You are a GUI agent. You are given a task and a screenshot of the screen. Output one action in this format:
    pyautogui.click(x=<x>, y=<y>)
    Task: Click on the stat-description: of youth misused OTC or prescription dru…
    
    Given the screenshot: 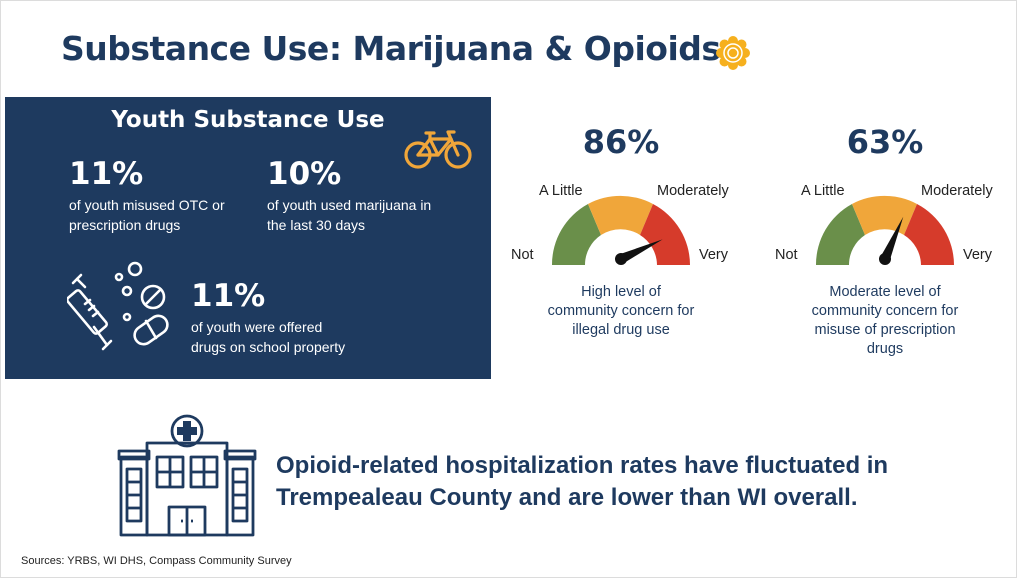 What is the action you would take?
    pyautogui.click(x=164, y=215)
    